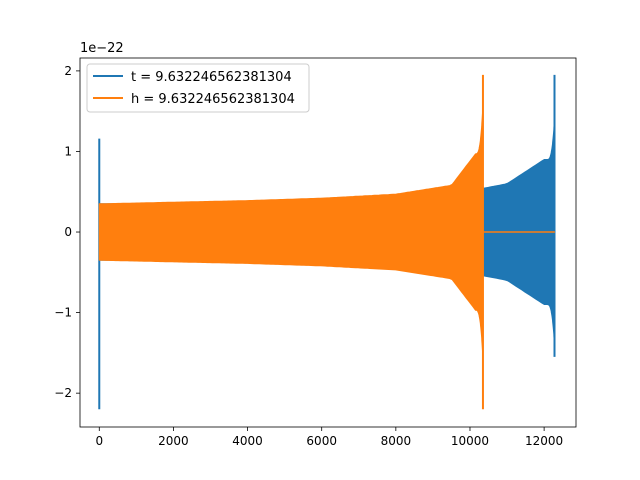 The width and height of the screenshot is (640, 480). What do you see at coordinates (102, 48) in the screenshot?
I see `y-offset-label: 1e−22` at bounding box center [102, 48].